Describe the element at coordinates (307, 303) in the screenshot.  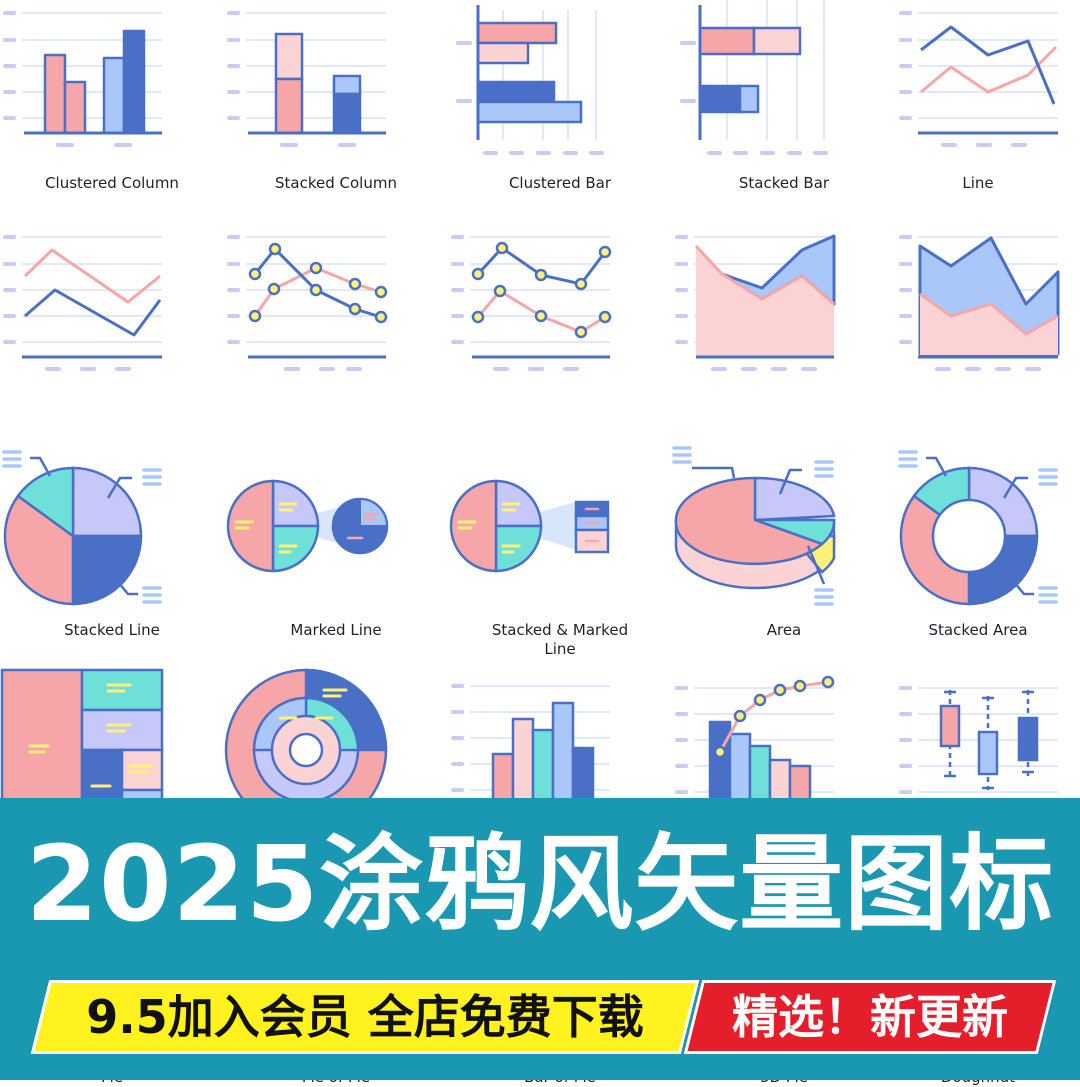
I see `marked-line-chart-icon` at that location.